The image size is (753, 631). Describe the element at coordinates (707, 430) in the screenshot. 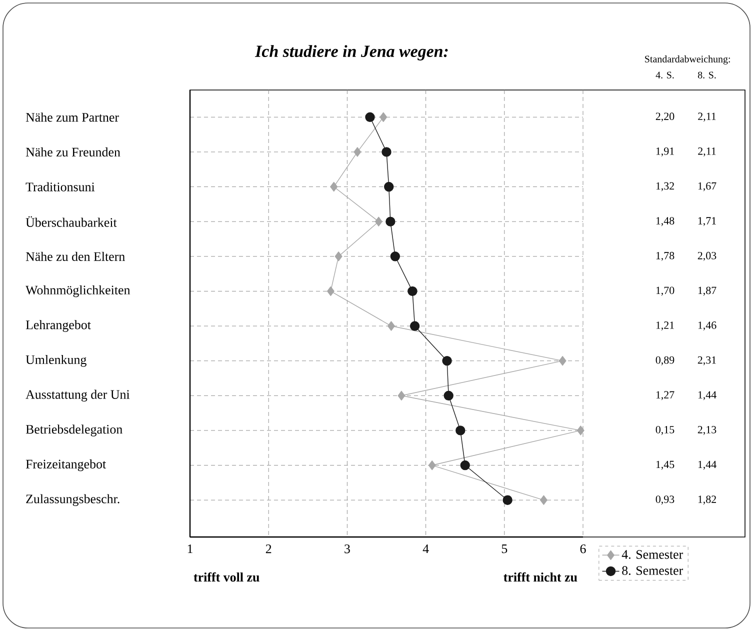

I see `text: 2,13` at that location.